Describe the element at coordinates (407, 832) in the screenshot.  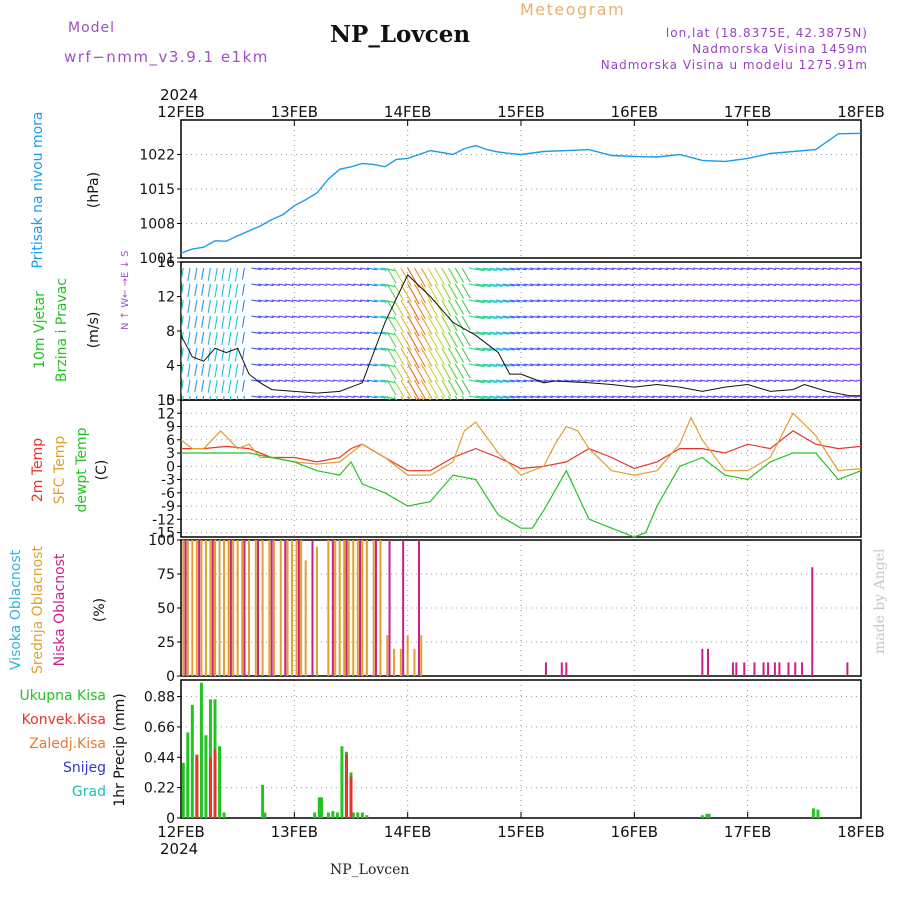
I see `time-tick-label-bottom: 14FEB` at that location.